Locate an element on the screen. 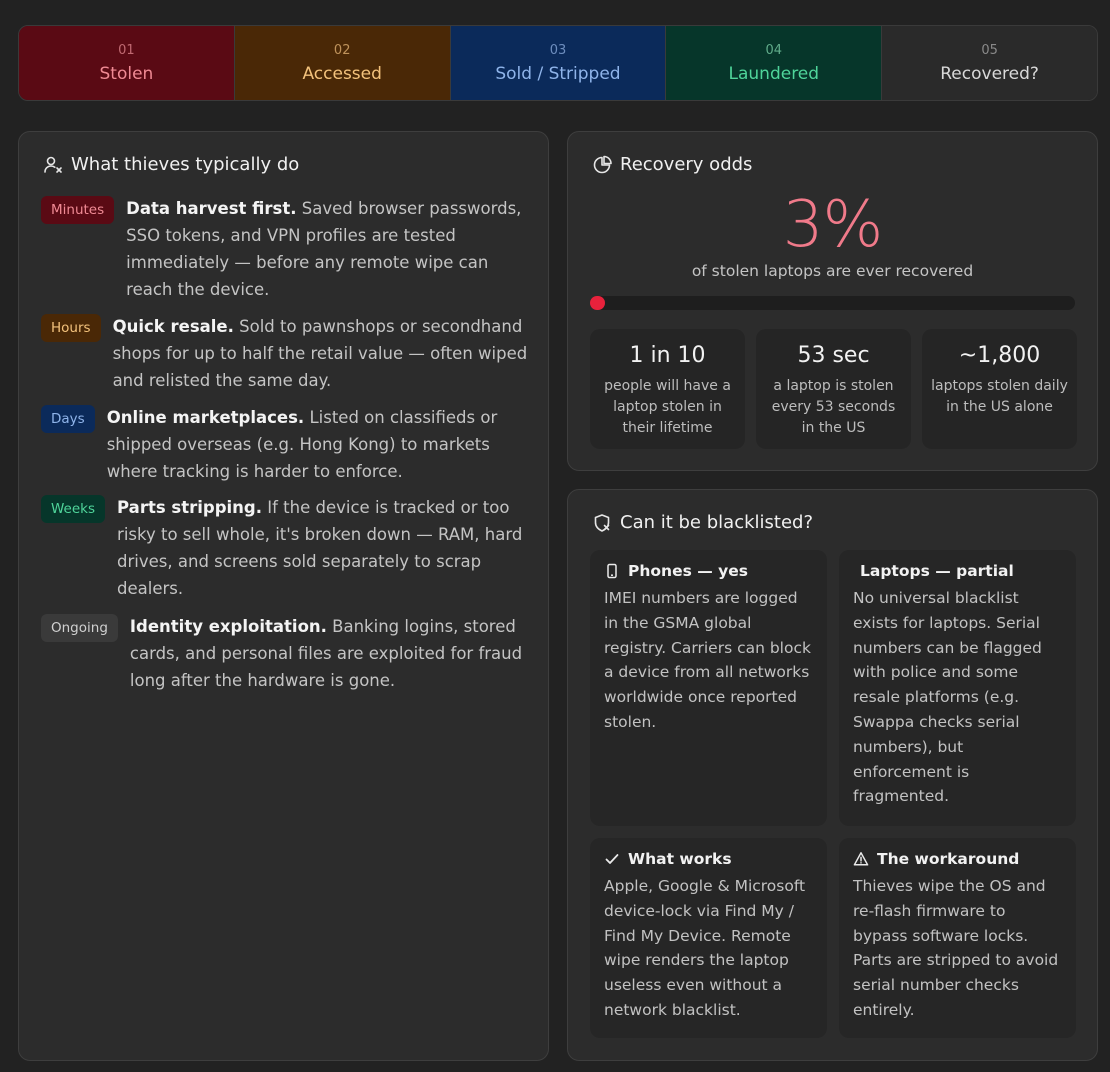 The height and width of the screenshot is (1072, 1110). blacklist-card-title: Can it be blacklisted? is located at coordinates (702, 522).